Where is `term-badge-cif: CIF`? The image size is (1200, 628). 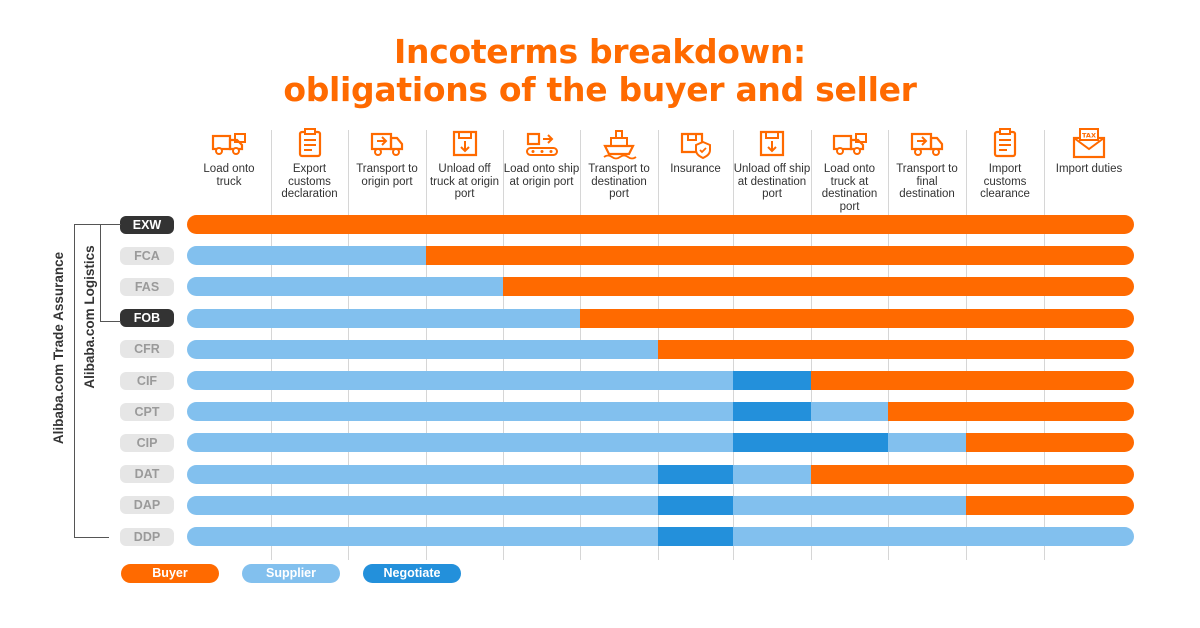 term-badge-cif: CIF is located at coordinates (147, 380).